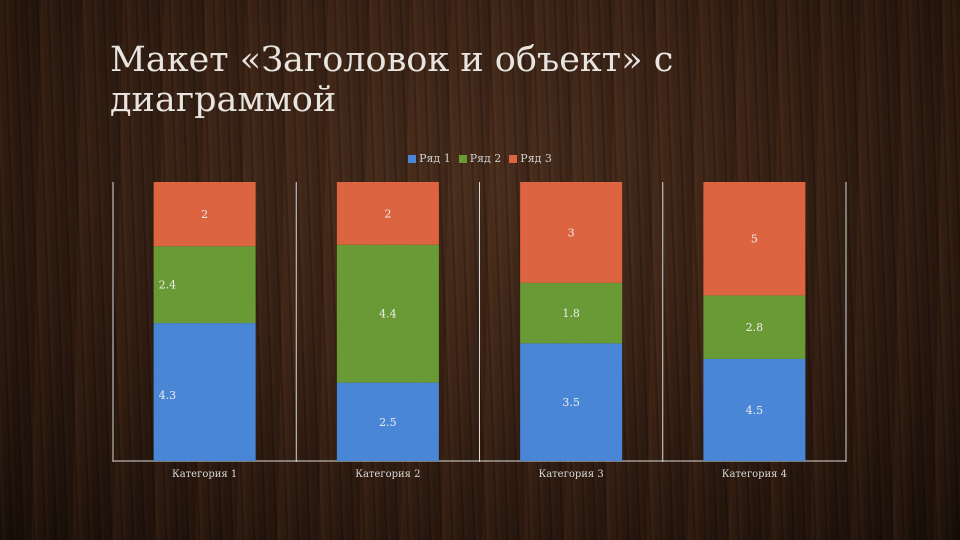 This screenshot has height=540, width=960. I want to click on legend-label-series-2: Ряд 2, so click(485, 158).